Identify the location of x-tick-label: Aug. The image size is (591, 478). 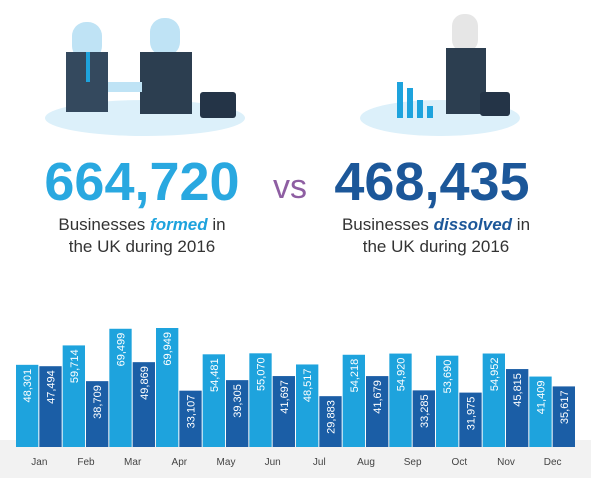
(366, 462).